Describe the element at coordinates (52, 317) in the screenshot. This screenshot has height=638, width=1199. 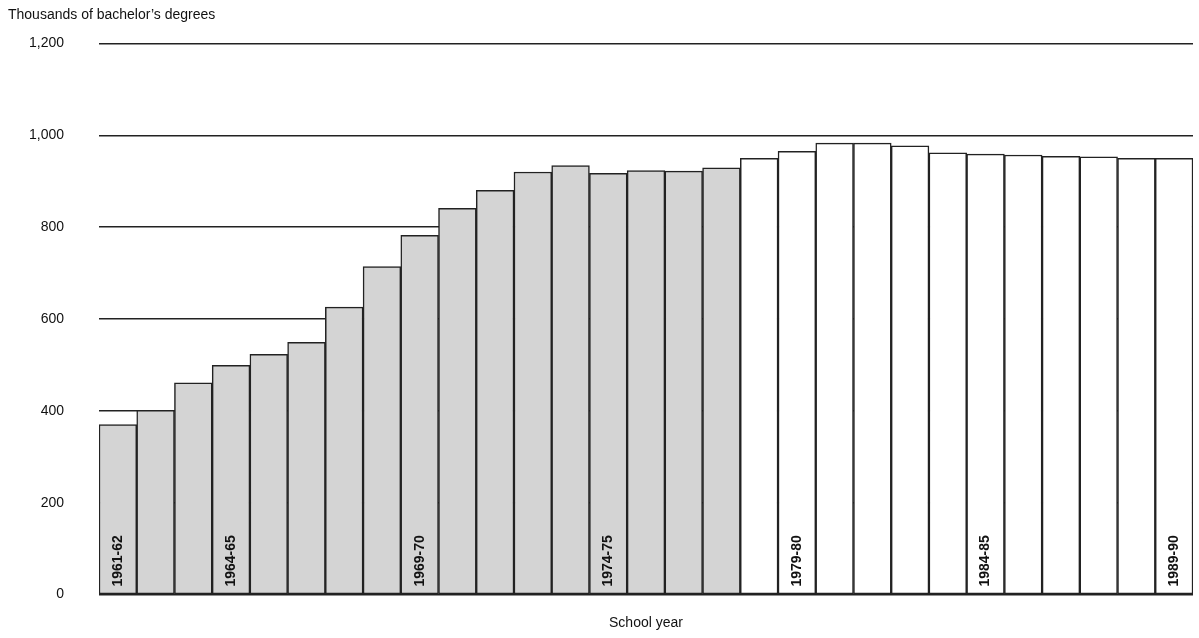
I see `y-tick-label: 600` at that location.